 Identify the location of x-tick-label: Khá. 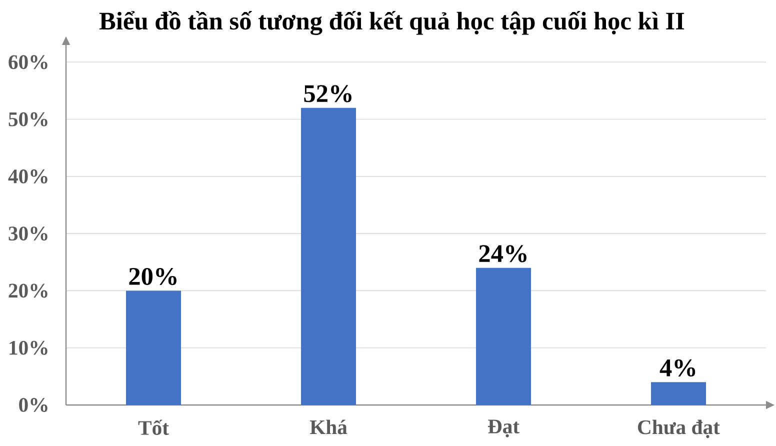
(329, 427).